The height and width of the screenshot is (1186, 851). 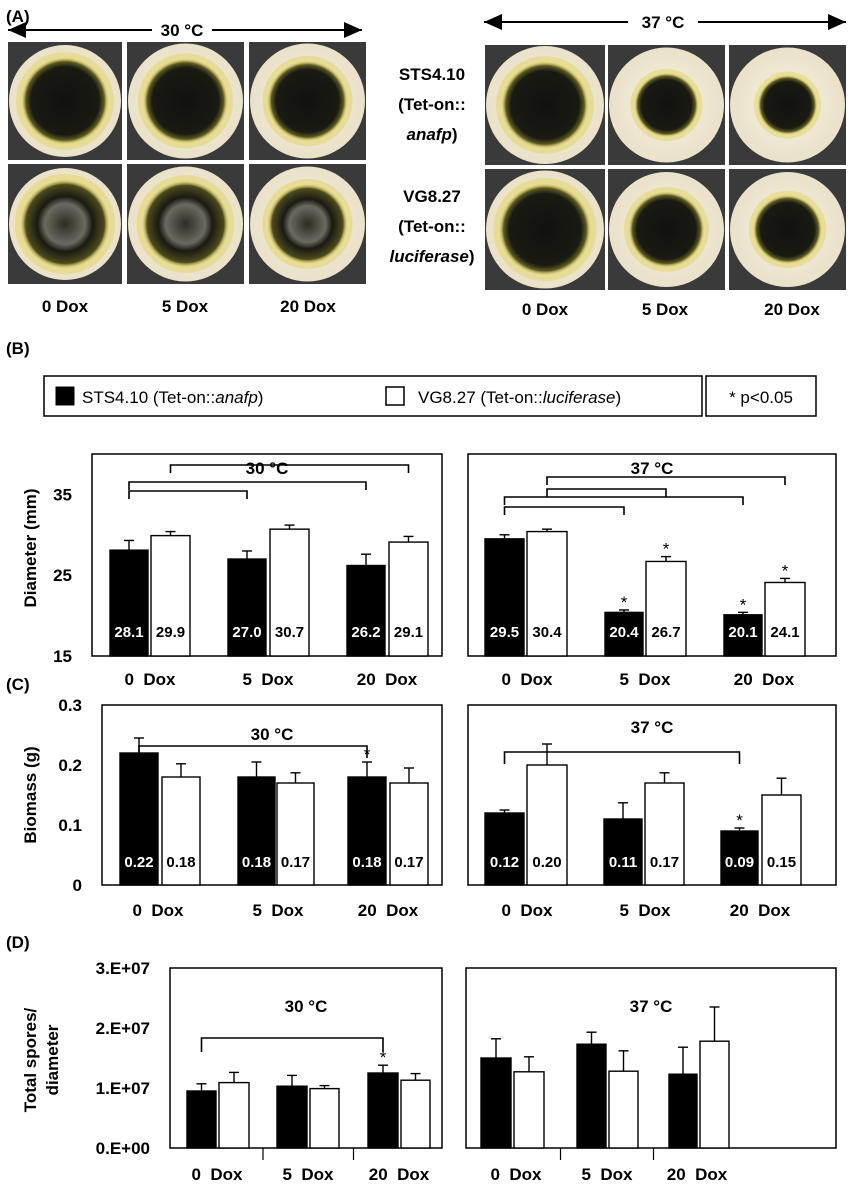 I want to click on strain1-line2: (Tet-on::, so click(x=432, y=104).